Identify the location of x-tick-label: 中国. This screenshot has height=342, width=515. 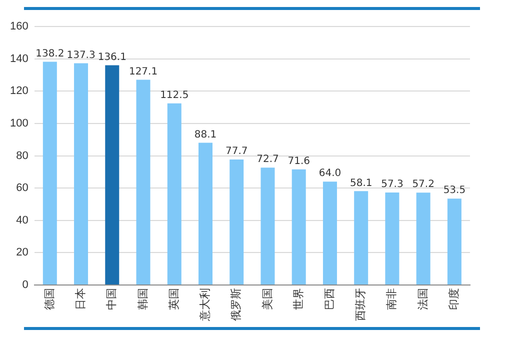
(111, 299).